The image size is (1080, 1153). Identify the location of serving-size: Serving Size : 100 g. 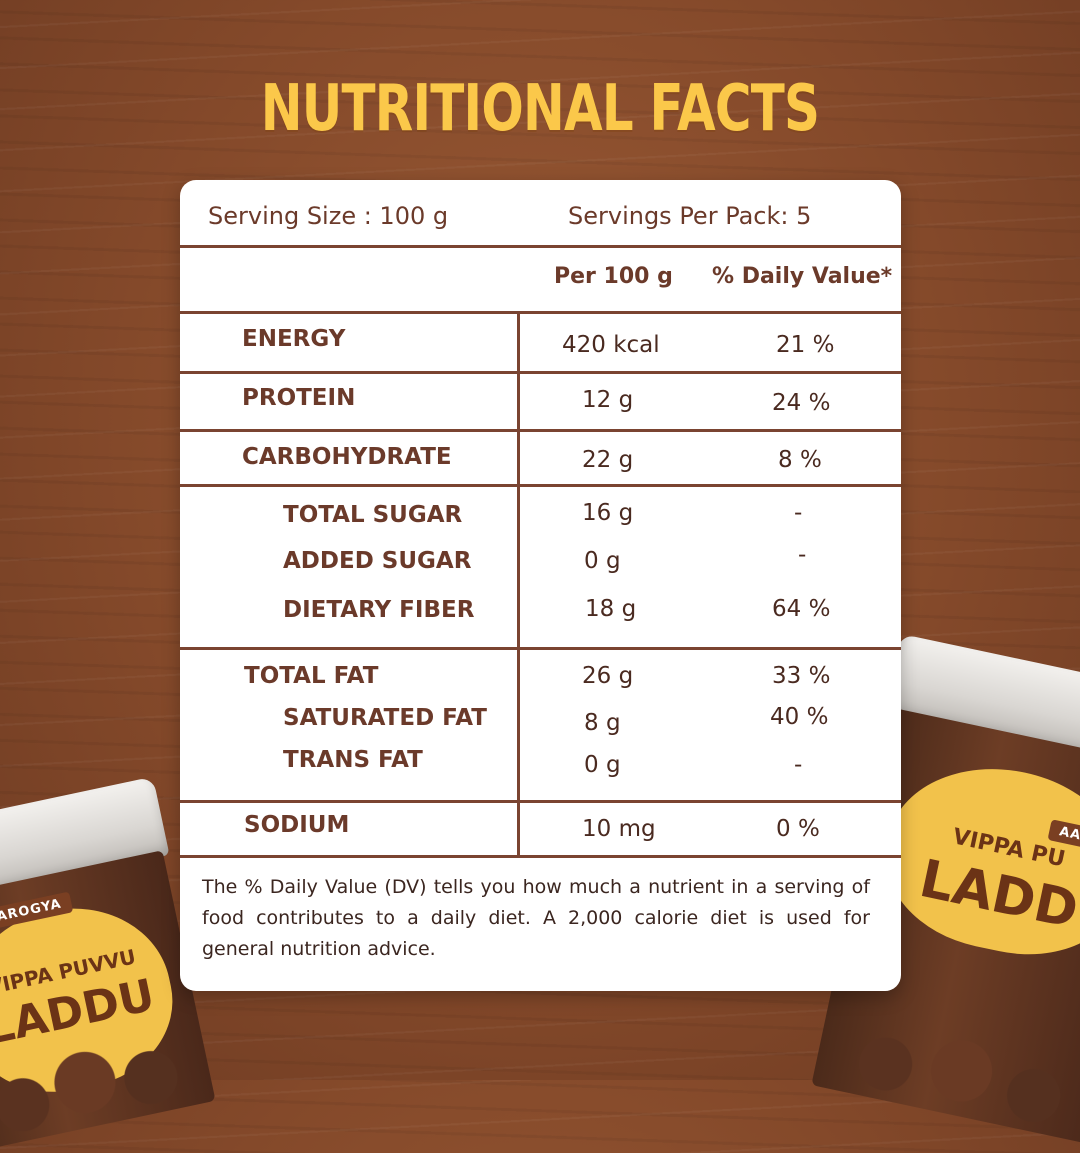
(328, 216).